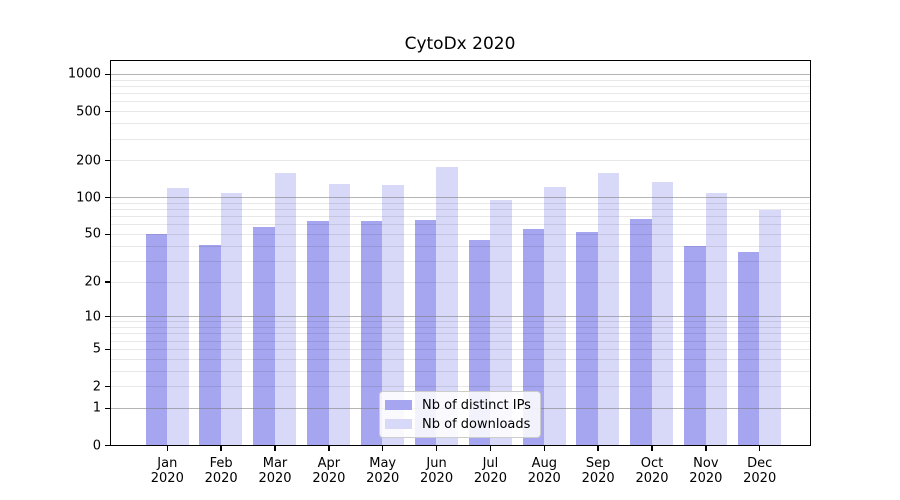 The height and width of the screenshot is (500, 900). Describe the element at coordinates (760, 471) in the screenshot. I see `x-tick-label: Dec 2020` at that location.